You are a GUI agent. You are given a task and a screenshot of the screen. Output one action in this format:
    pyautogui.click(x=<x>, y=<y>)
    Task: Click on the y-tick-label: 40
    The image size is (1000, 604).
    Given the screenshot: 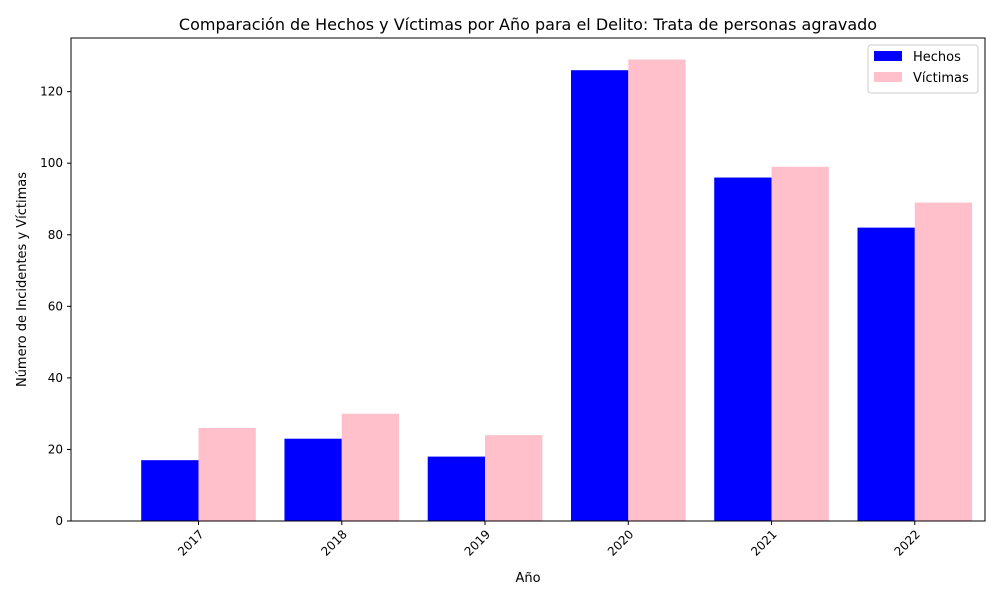 What is the action you would take?
    pyautogui.click(x=55, y=378)
    